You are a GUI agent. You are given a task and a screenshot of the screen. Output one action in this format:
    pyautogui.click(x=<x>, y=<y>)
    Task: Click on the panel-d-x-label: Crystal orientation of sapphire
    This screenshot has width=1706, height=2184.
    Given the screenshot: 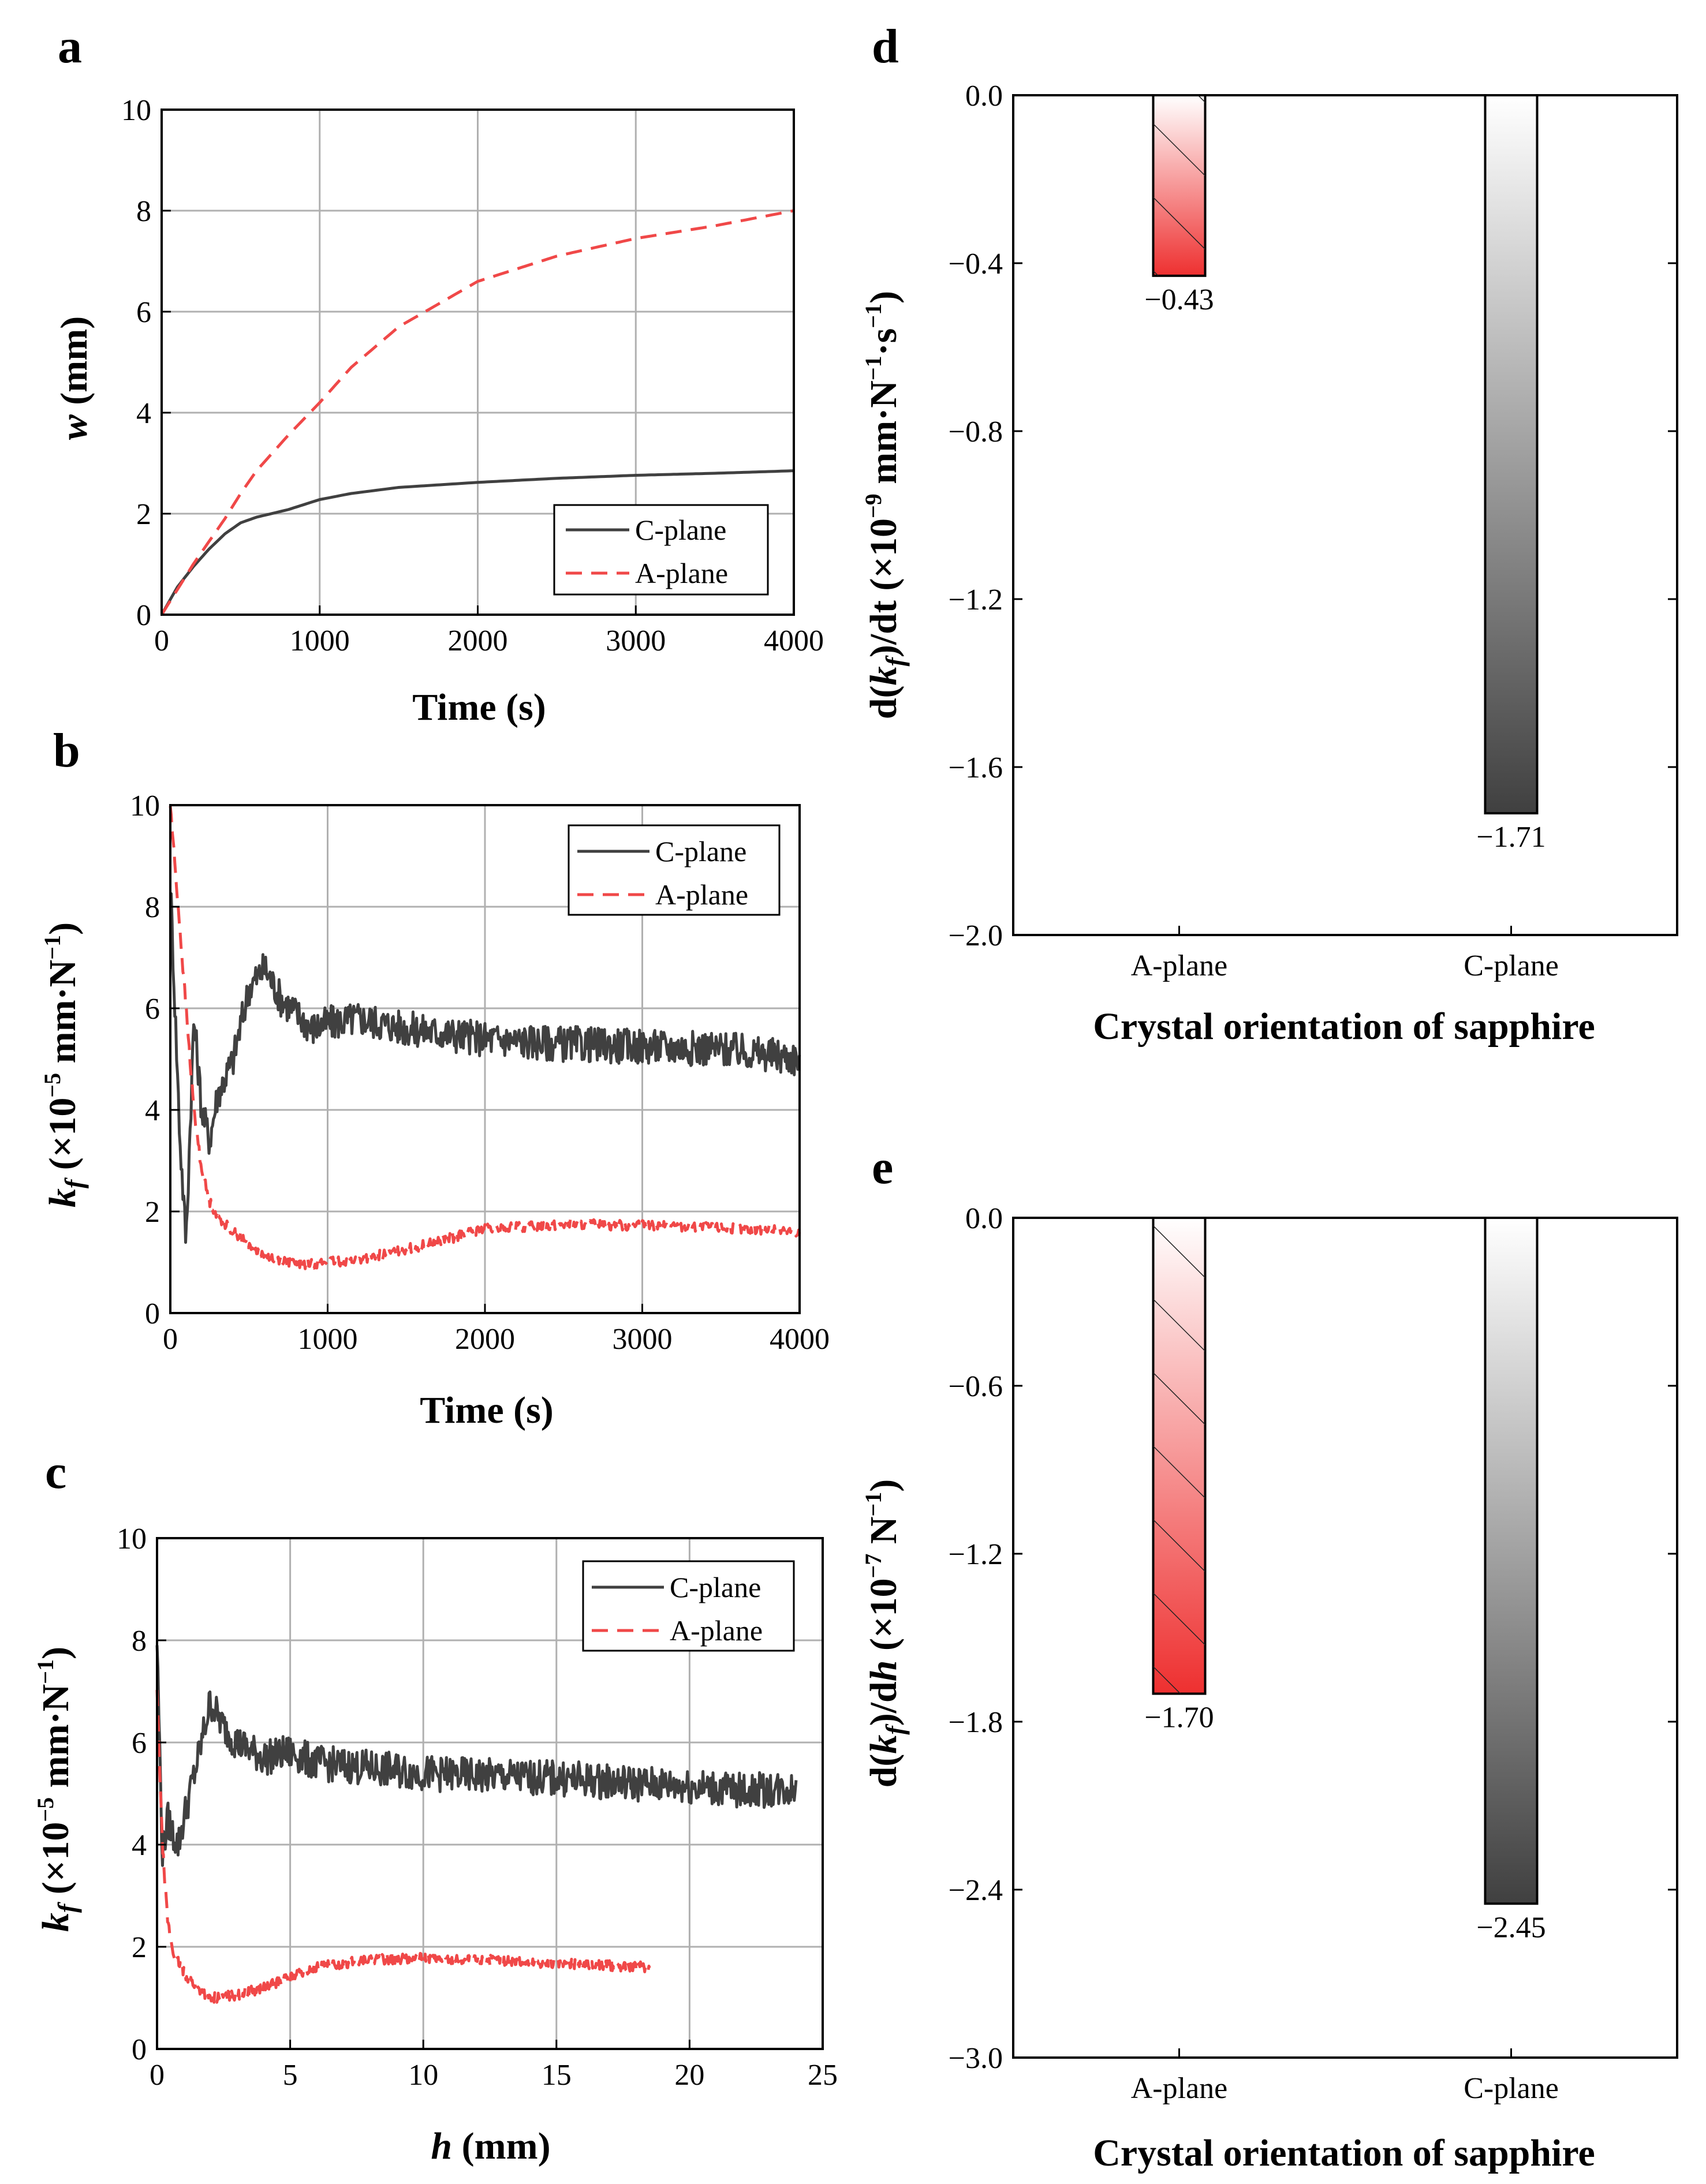 What is the action you would take?
    pyautogui.click(x=1344, y=1026)
    